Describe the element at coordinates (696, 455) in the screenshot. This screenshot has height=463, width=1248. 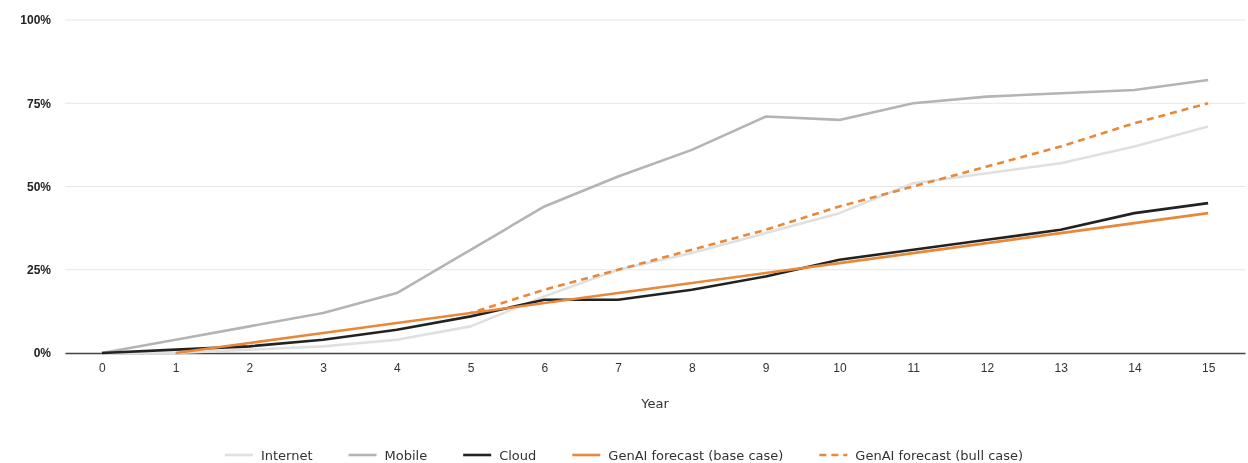
I see `legend-label: GenAI forecast (base case)` at that location.